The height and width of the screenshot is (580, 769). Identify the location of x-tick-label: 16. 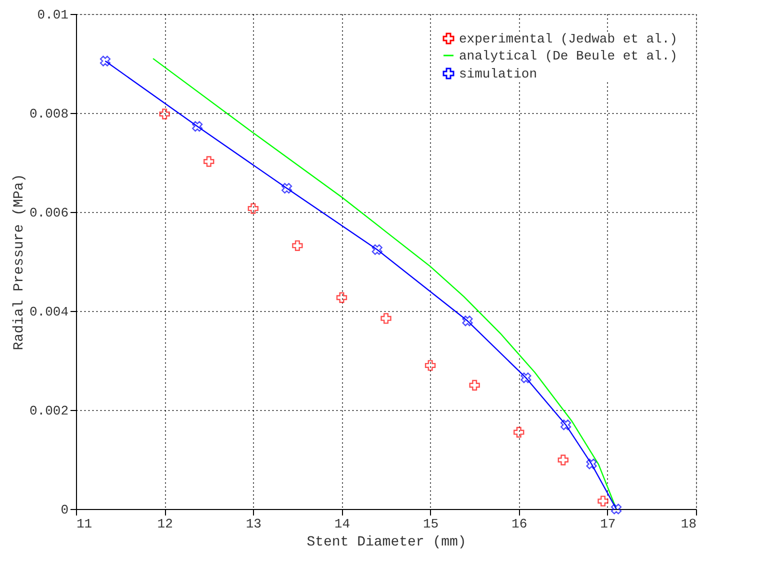
(520, 524).